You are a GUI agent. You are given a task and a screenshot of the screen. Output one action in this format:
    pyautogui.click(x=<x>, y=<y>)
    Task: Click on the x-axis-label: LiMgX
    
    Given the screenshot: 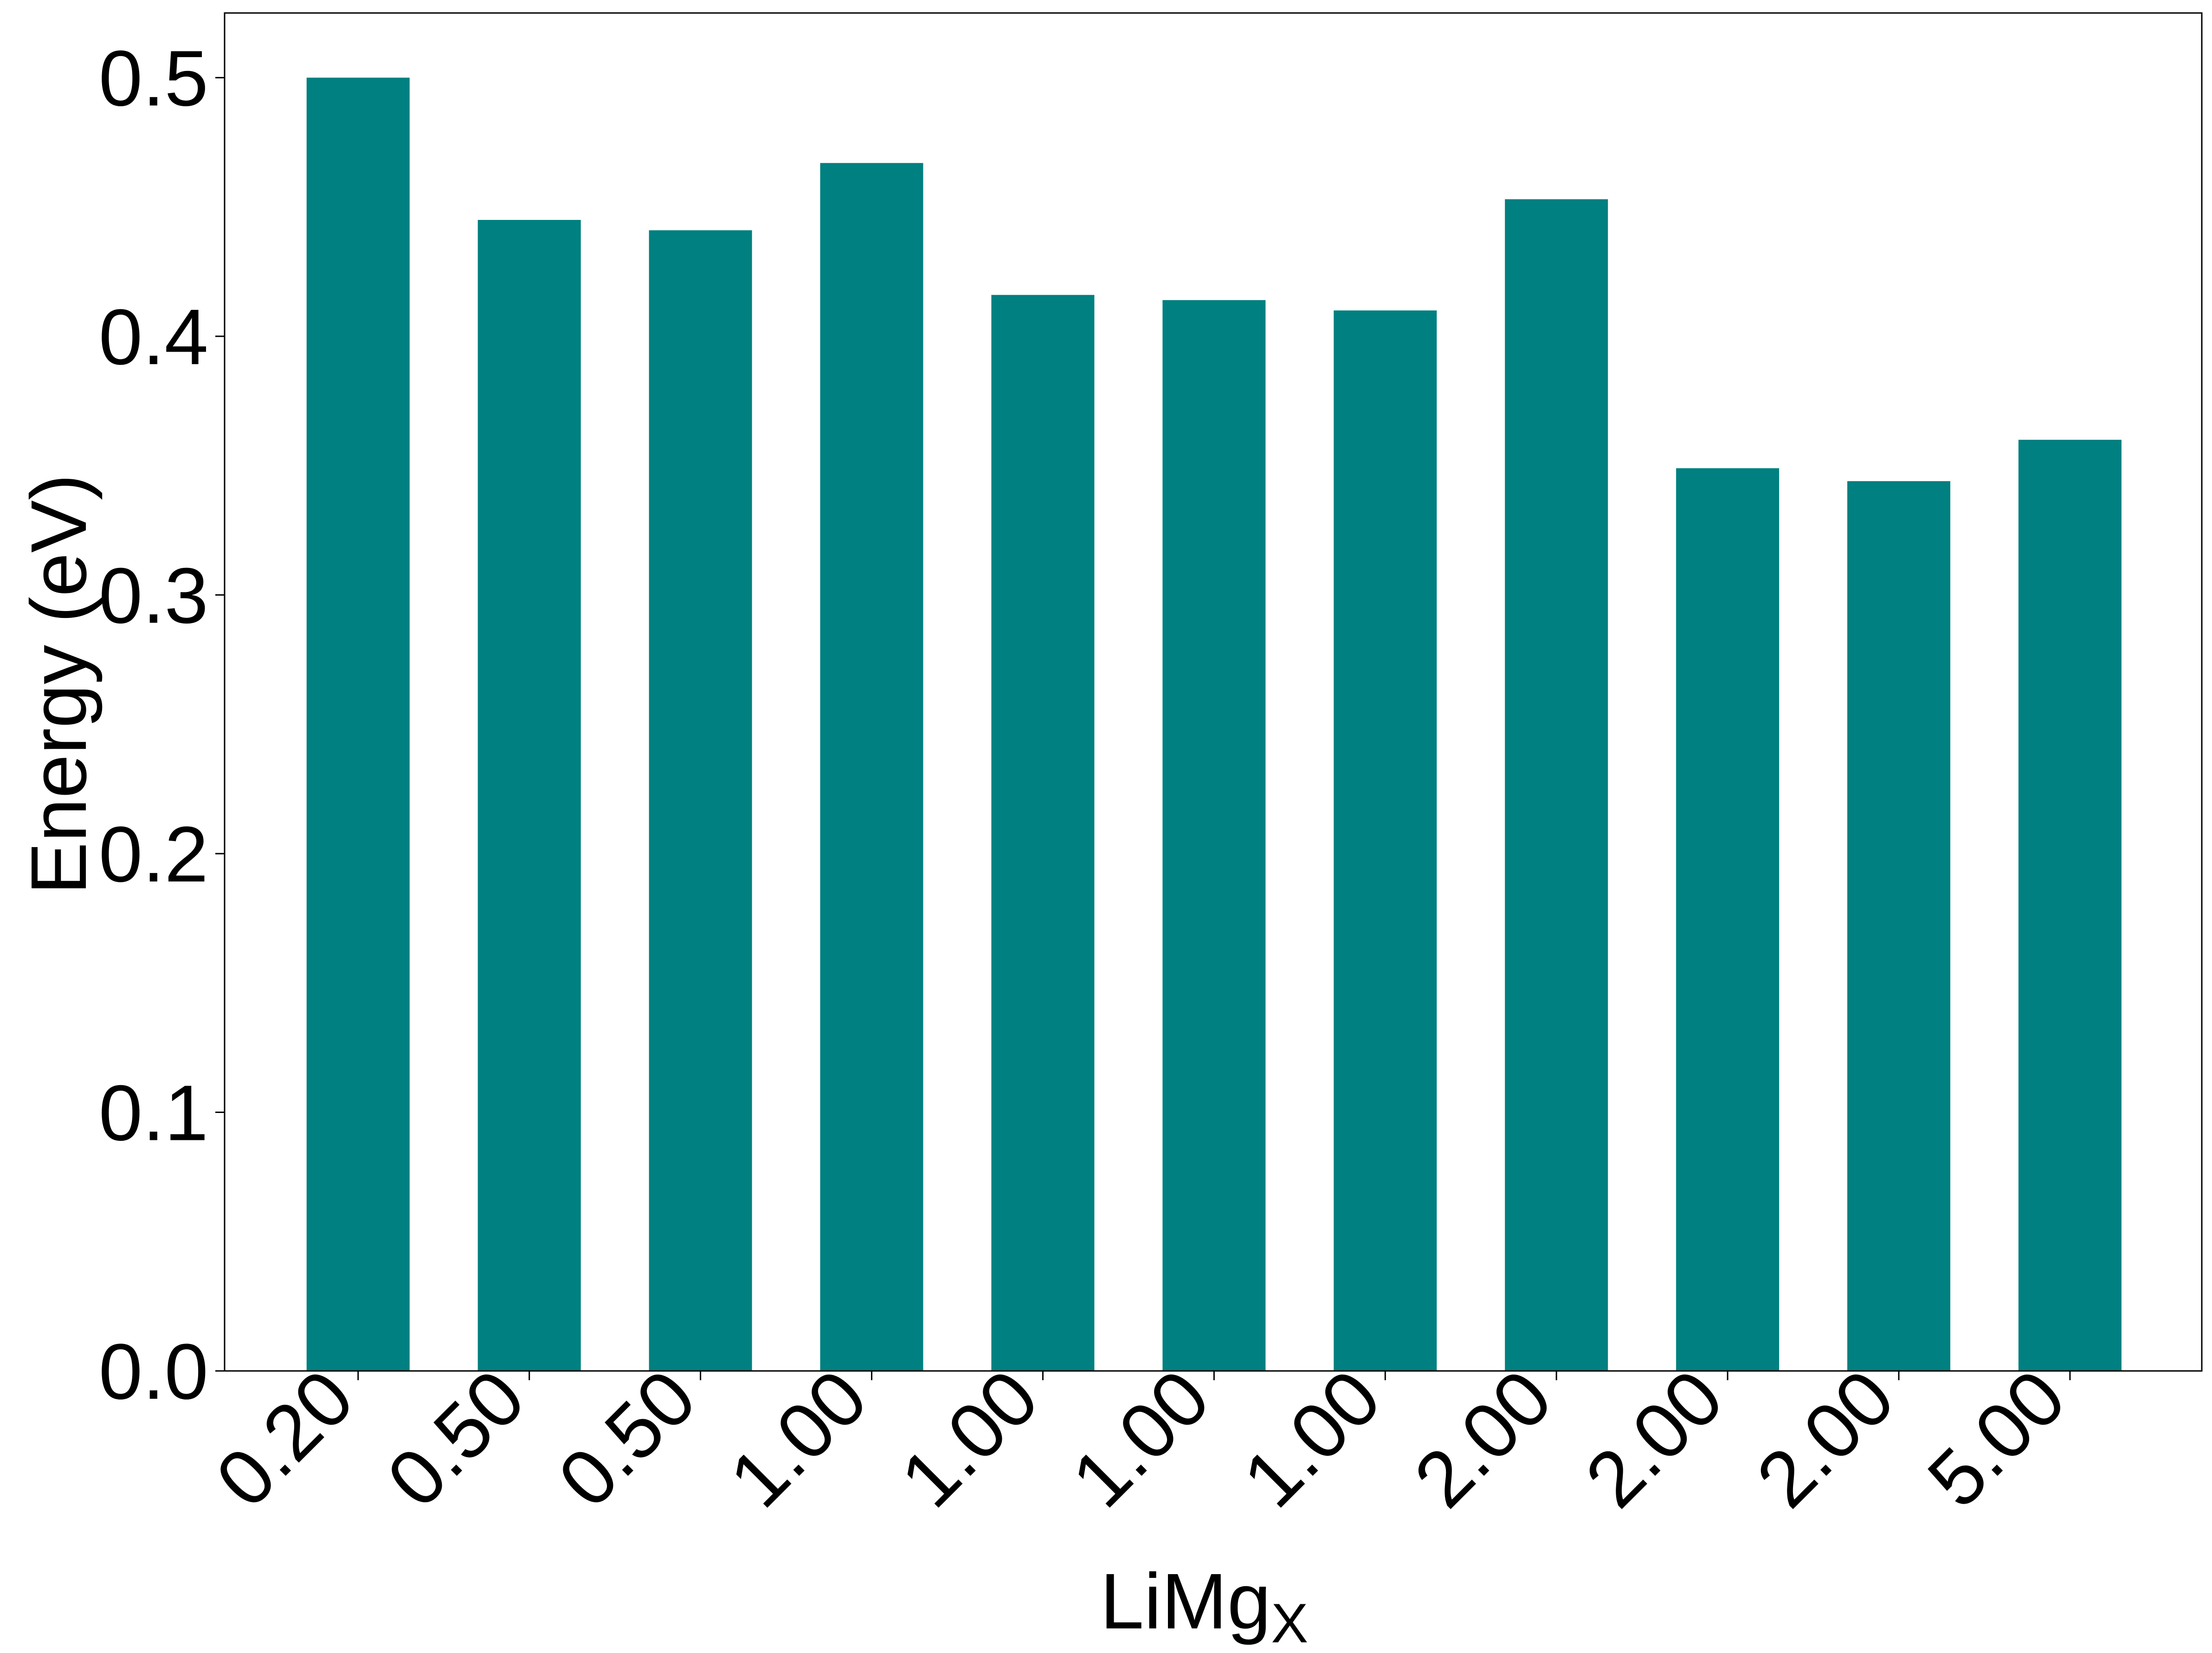 What is the action you would take?
    pyautogui.click(x=1204, y=1604)
    